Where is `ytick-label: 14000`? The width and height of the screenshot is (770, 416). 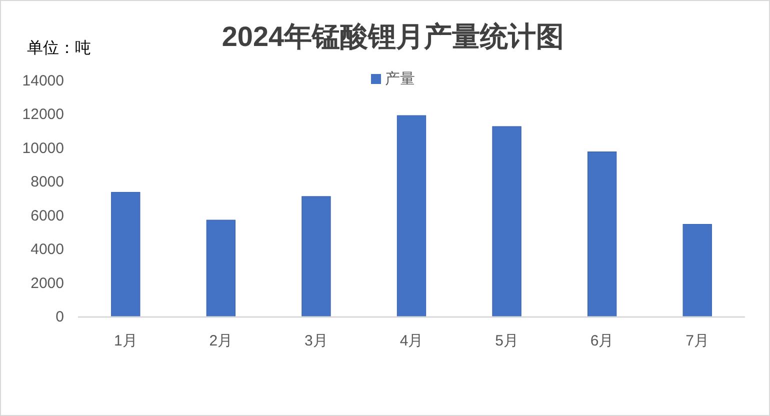
ytick-label: 14000 is located at coordinates (43, 81).